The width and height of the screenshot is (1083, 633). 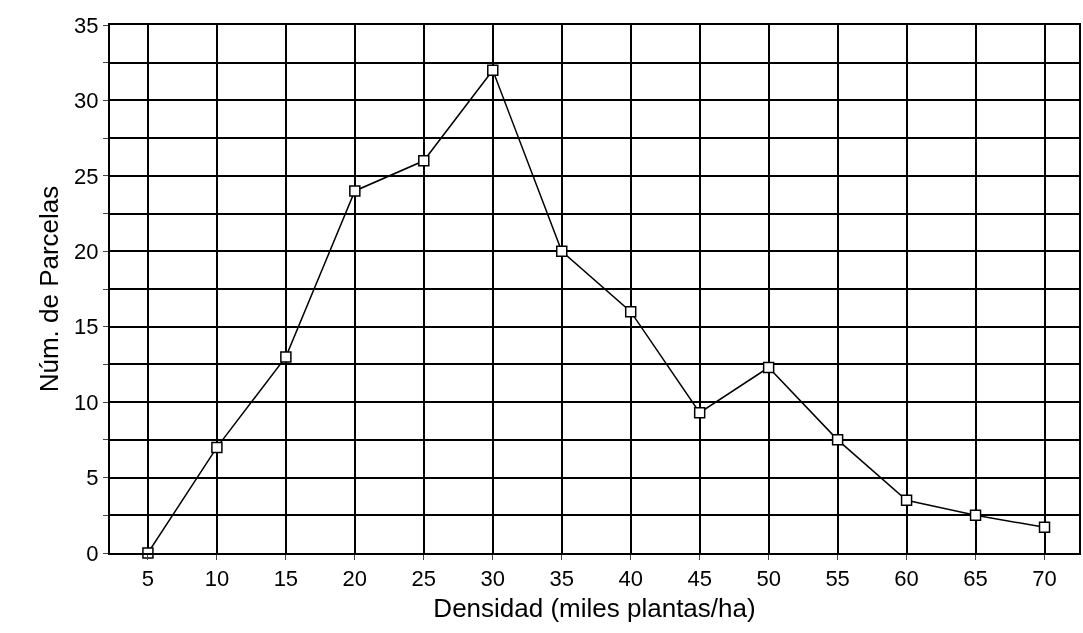 What do you see at coordinates (92, 553) in the screenshot?
I see `y-tick-label: 0` at bounding box center [92, 553].